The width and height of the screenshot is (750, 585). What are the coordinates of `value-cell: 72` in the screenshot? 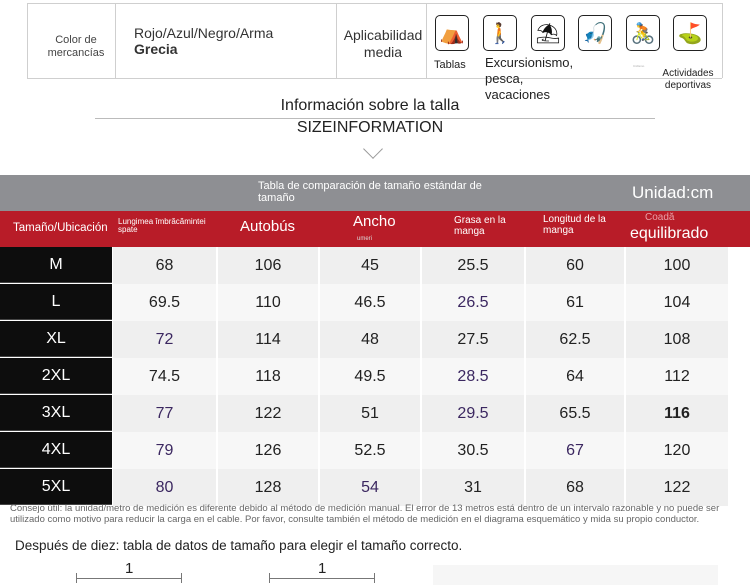 It's located at (165, 339).